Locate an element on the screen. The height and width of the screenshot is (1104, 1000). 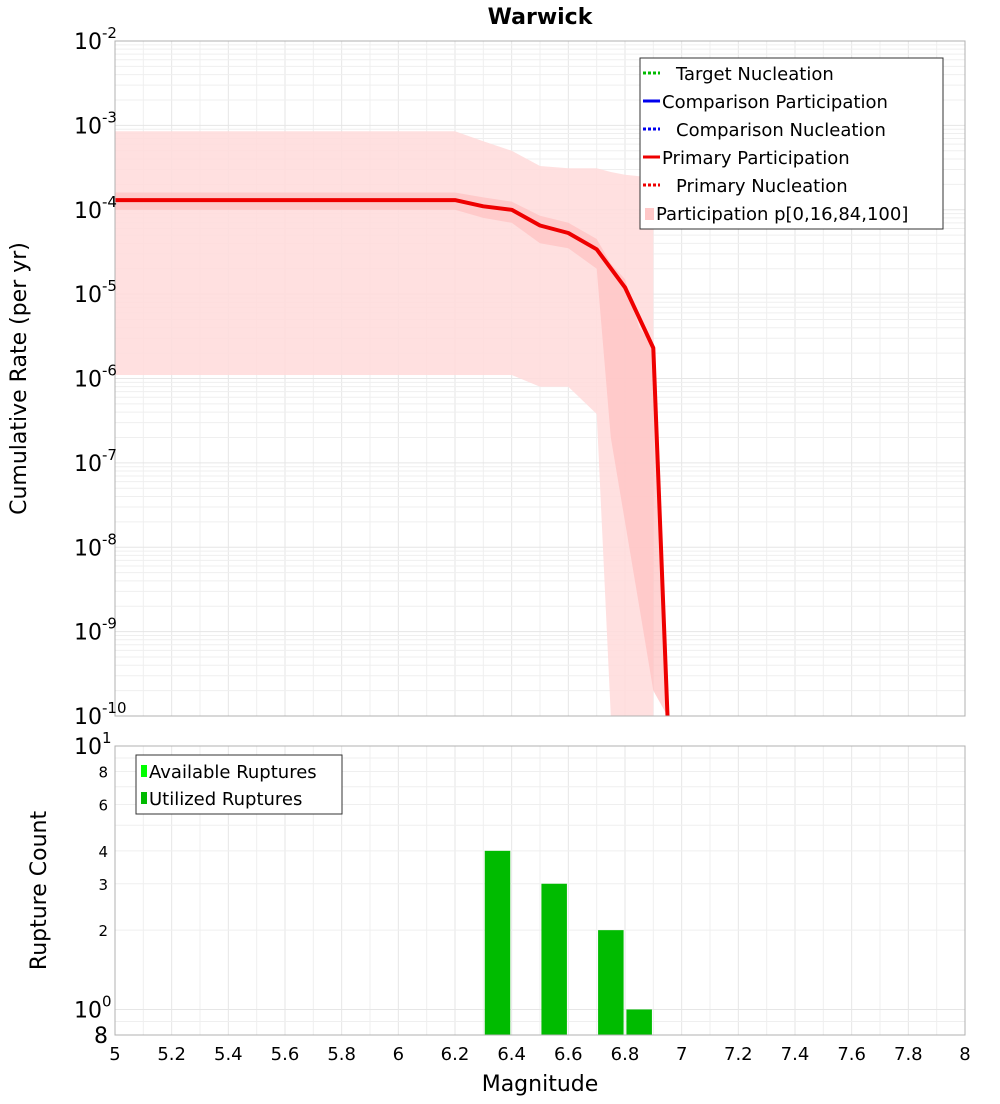
legend-box is located at coordinates (791, 143).